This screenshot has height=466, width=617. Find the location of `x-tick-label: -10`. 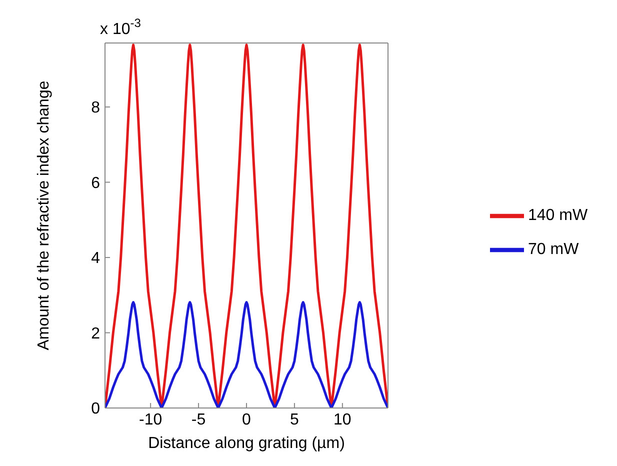

x-tick-label: -10 is located at coordinates (150, 419).